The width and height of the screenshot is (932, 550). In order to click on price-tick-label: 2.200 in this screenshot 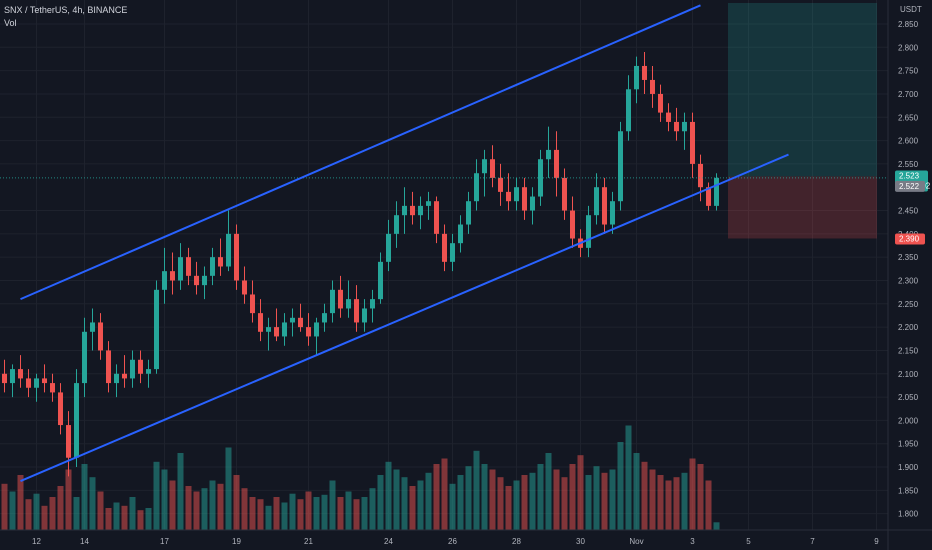, I will do `click(908, 327)`.